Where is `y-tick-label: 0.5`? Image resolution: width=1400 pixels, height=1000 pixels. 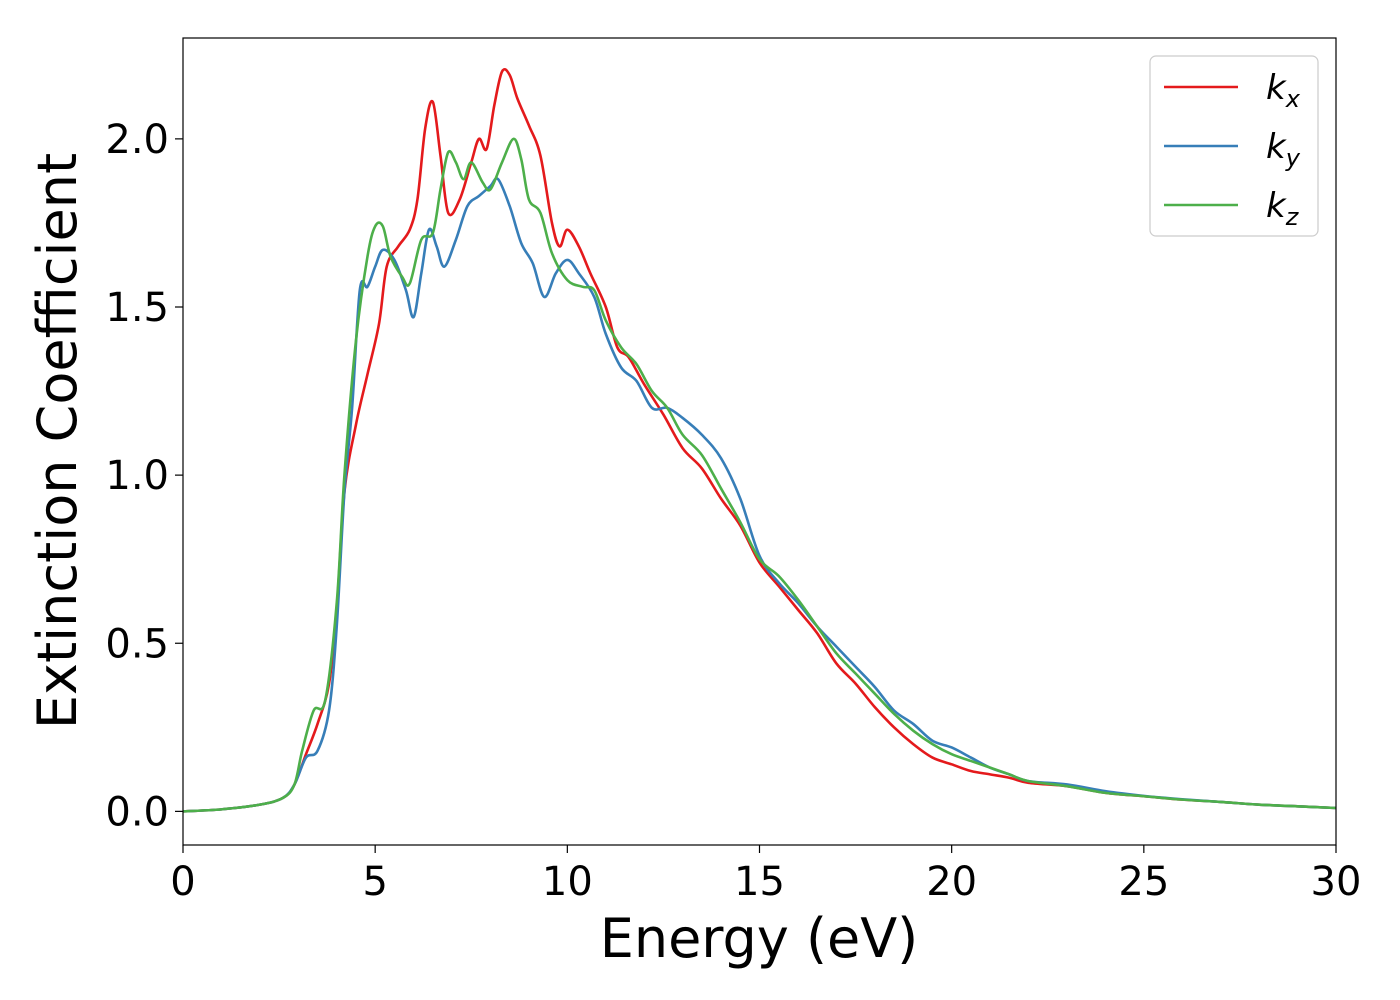 y-tick-label: 0.5 is located at coordinates (137, 644).